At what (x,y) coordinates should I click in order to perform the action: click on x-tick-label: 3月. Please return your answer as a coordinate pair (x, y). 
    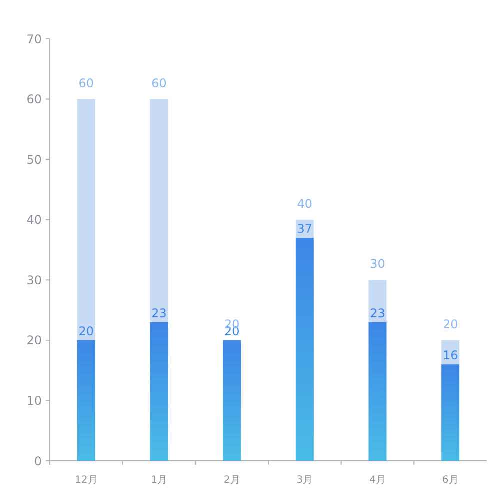
    Looking at the image, I should click on (305, 480).